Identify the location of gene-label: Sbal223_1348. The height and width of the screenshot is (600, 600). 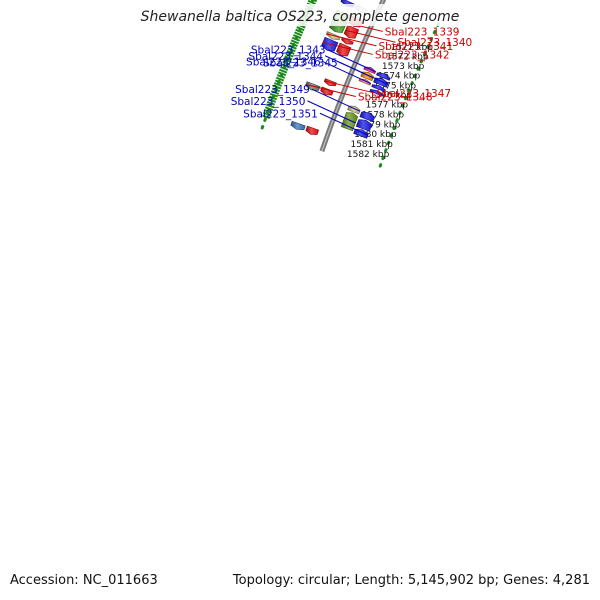
(395, 98).